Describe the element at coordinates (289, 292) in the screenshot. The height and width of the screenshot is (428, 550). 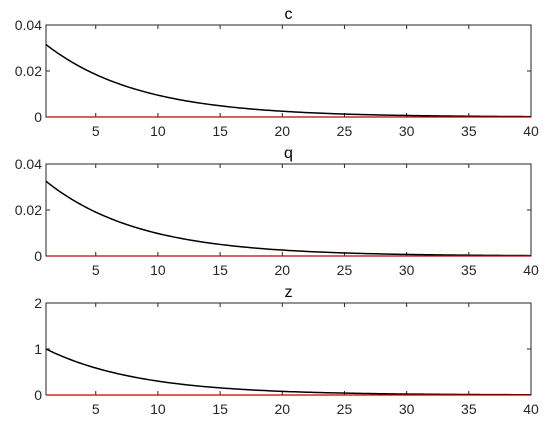
I see `subplot-title: z` at that location.